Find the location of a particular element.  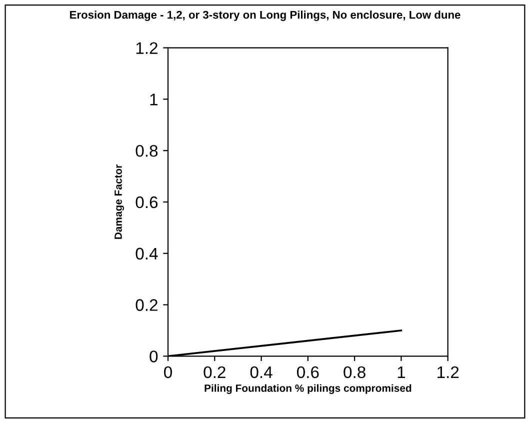

x-tick-label: 1.2 is located at coordinates (448, 372).